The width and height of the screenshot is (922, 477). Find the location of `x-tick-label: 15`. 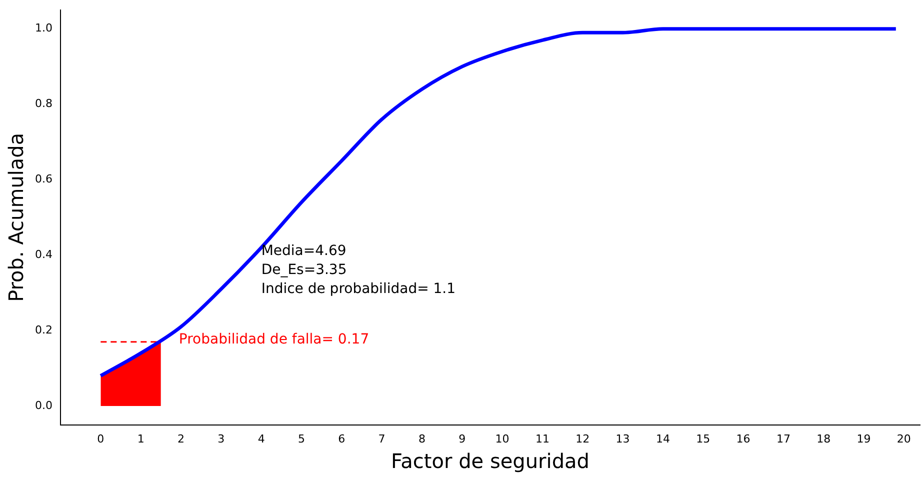

x-tick-label: 15 is located at coordinates (703, 439).